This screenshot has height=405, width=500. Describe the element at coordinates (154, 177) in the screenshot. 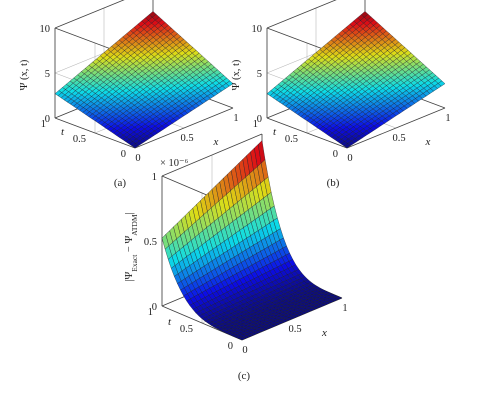

I see `z-tick-label: 1` at that location.